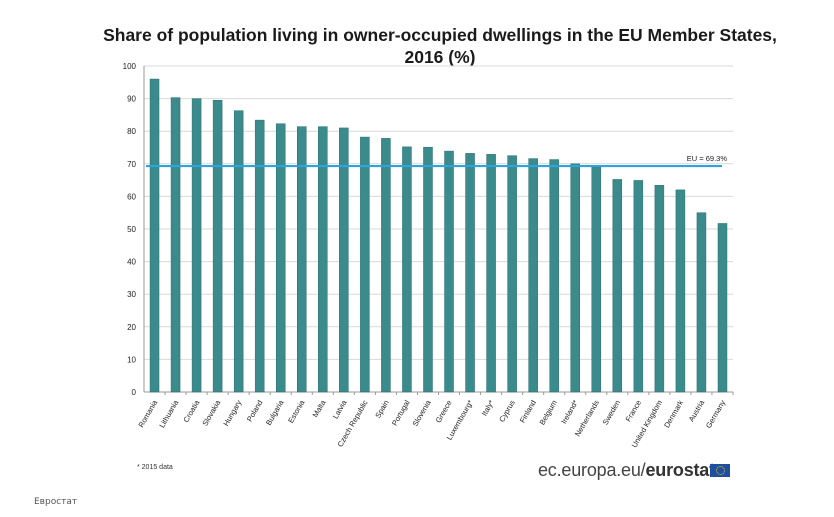 This screenshot has width=834, height=517. Describe the element at coordinates (275, 412) in the screenshot. I see `x-tick-label: Bulgaria` at that location.